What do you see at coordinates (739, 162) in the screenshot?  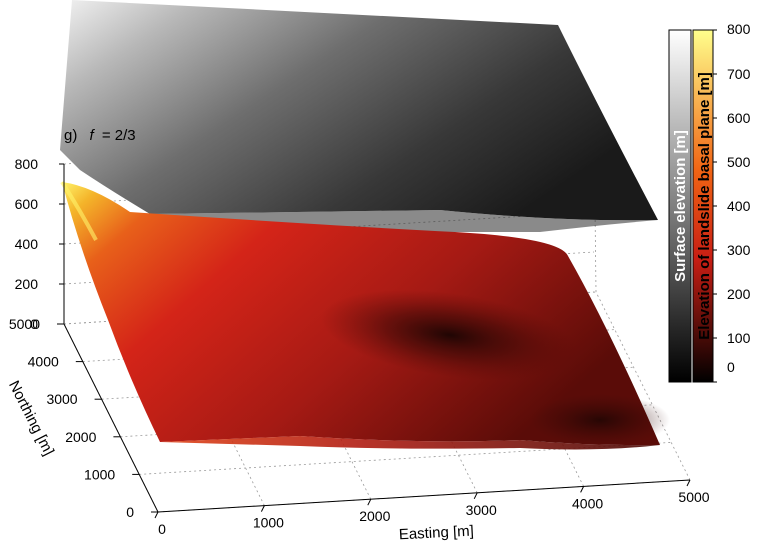 I see `colorbar-tick-label-5: 500` at bounding box center [739, 162].